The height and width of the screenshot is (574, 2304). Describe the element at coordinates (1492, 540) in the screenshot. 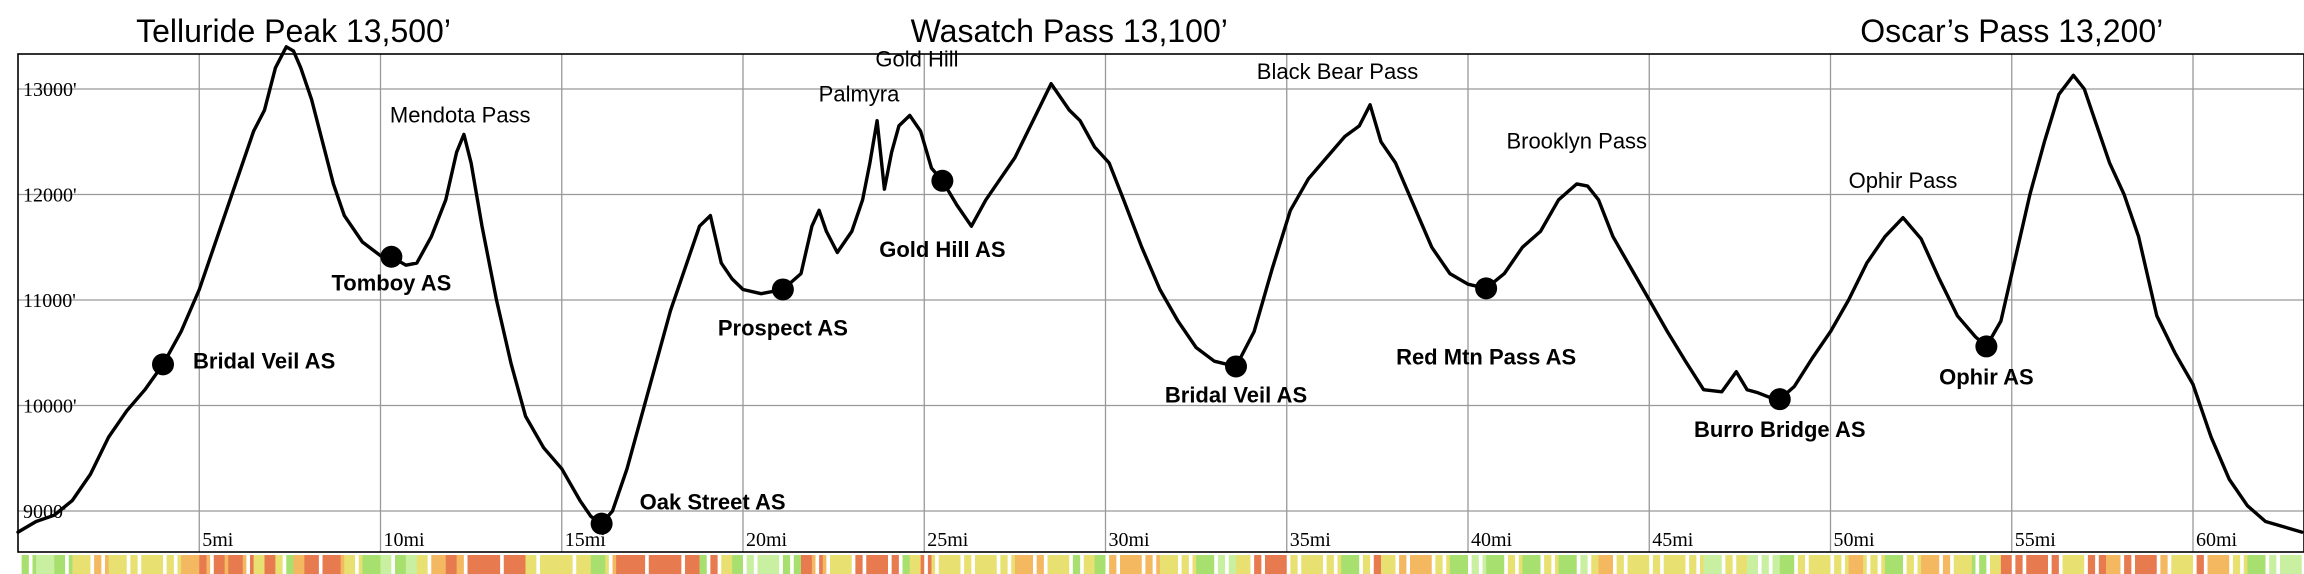

I see `x-tick-label: 40mi` at that location.